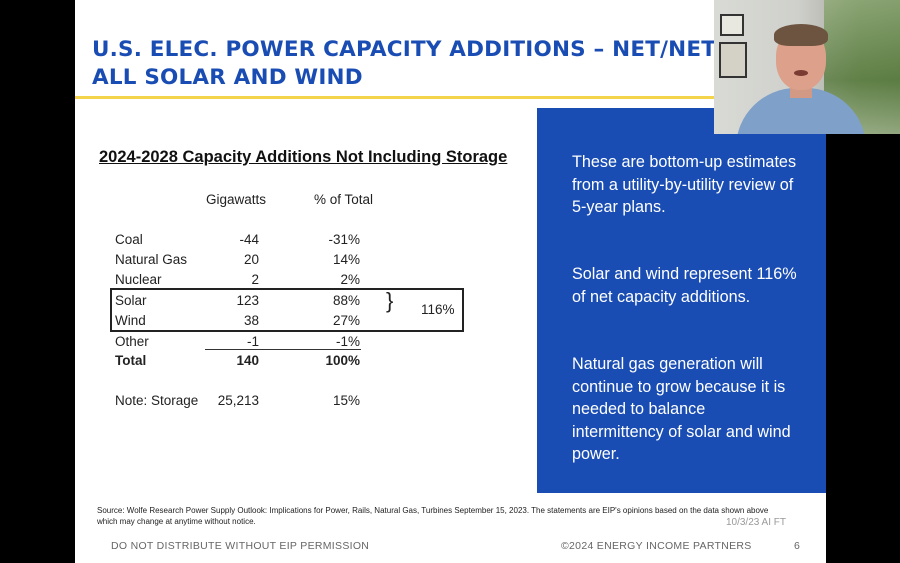  Describe the element at coordinates (344, 199) in the screenshot. I see `column-header-percent: % of Total` at that location.